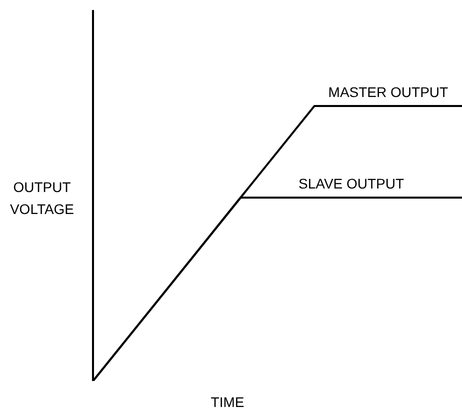 The height and width of the screenshot is (416, 462). Describe the element at coordinates (388, 92) in the screenshot. I see `series-label: MASTER OUTPUT` at that location.